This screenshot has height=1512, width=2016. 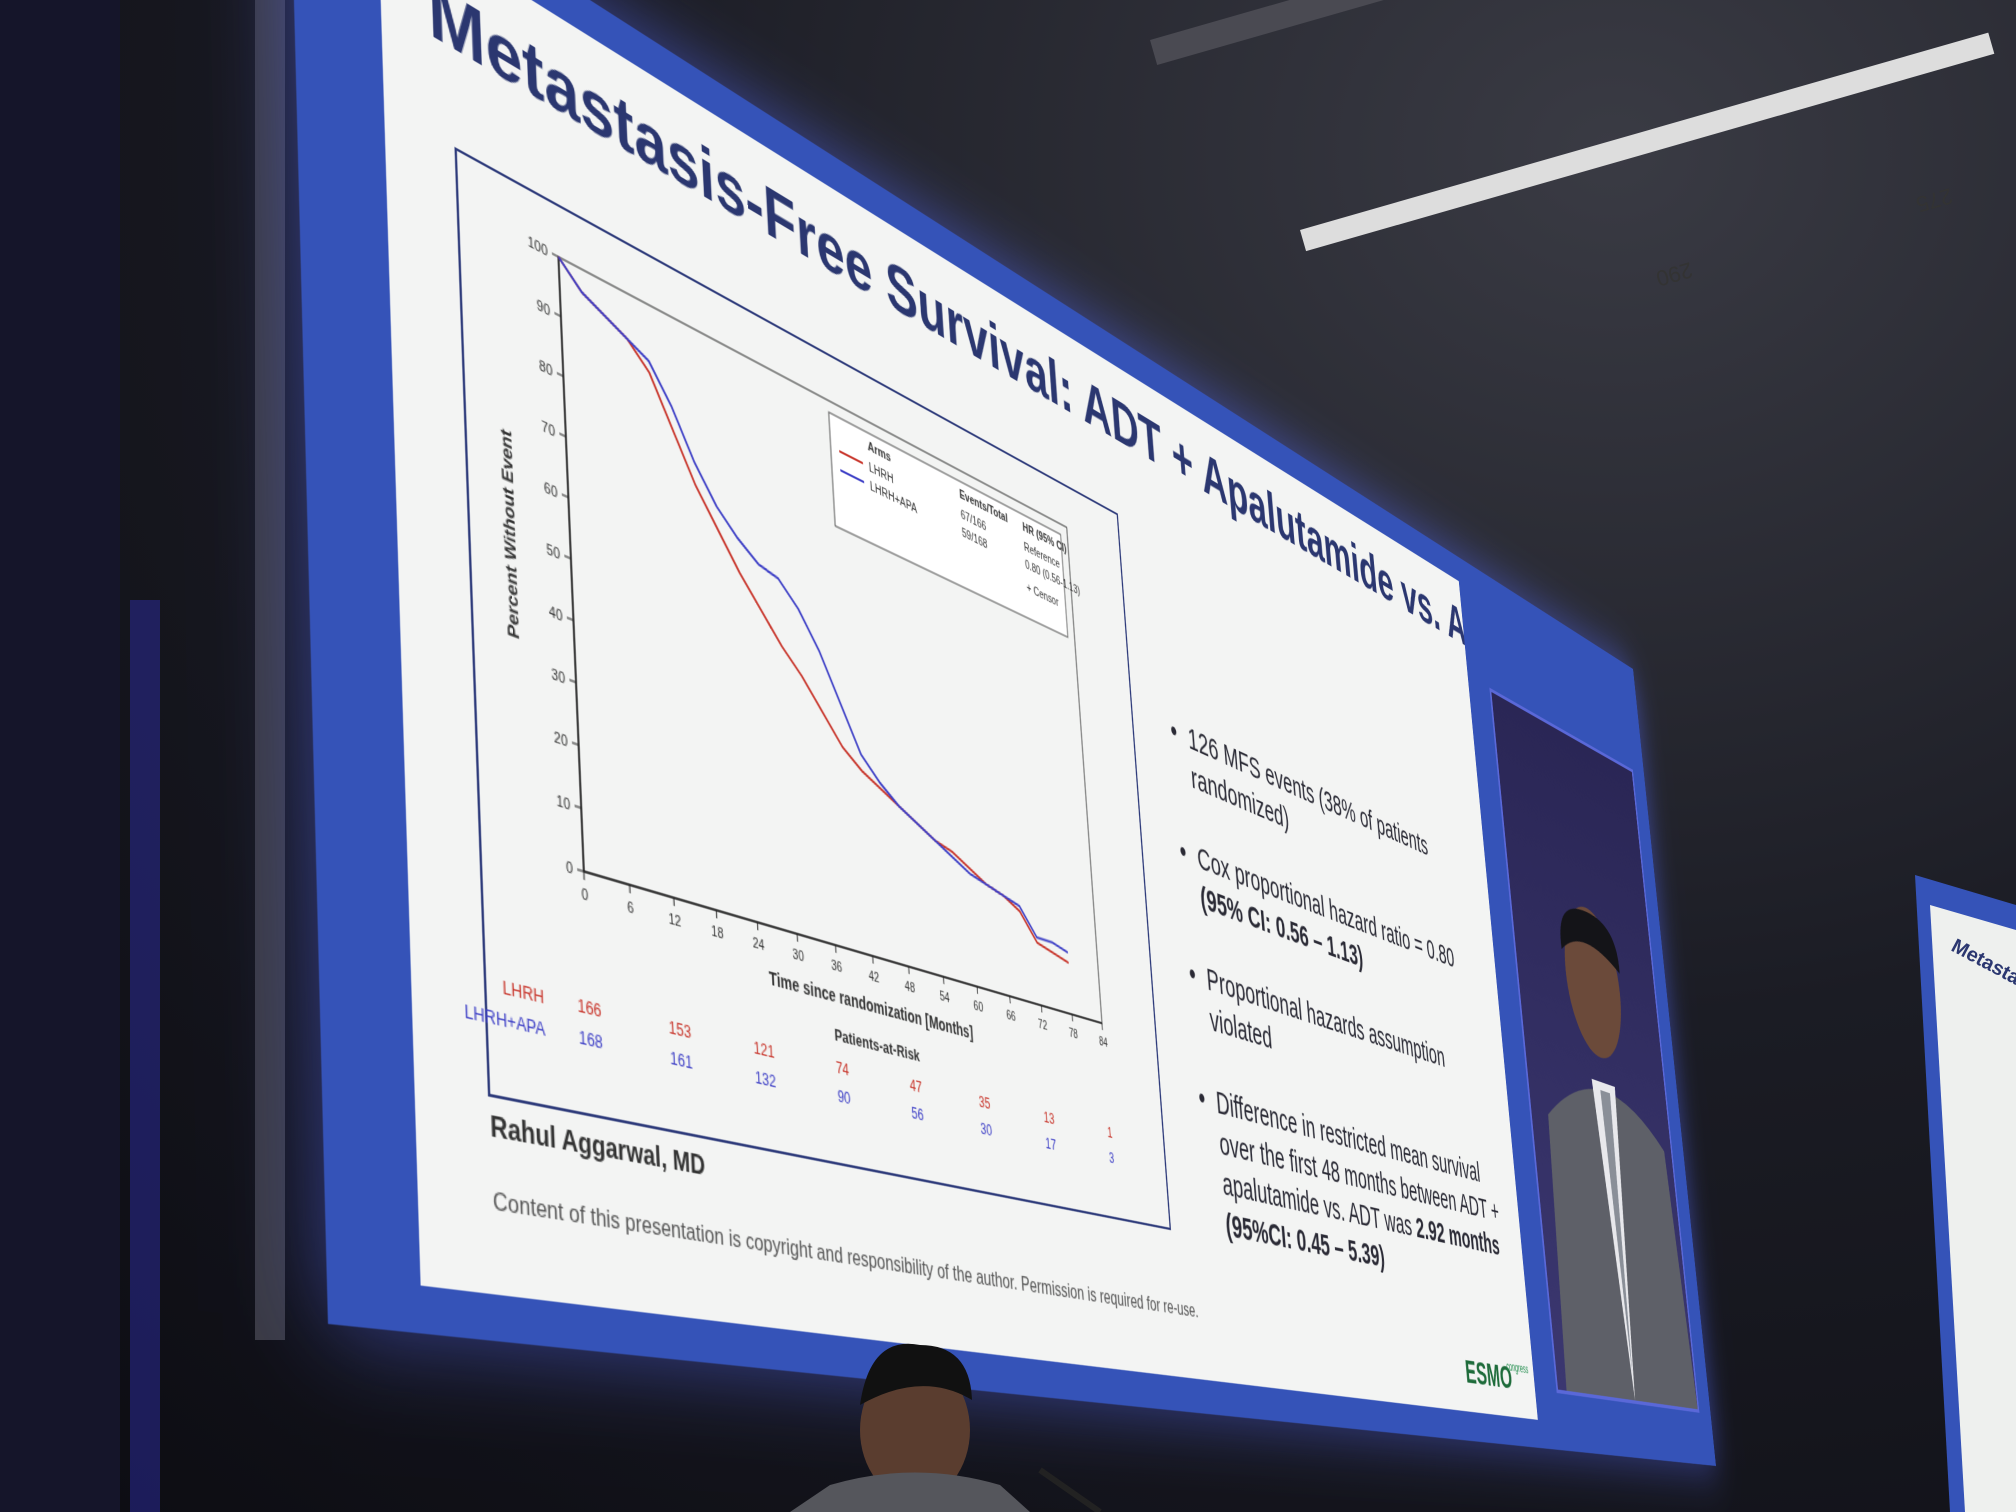 What do you see at coordinates (717, 932) in the screenshot?
I see `x-tick-label: 18` at bounding box center [717, 932].